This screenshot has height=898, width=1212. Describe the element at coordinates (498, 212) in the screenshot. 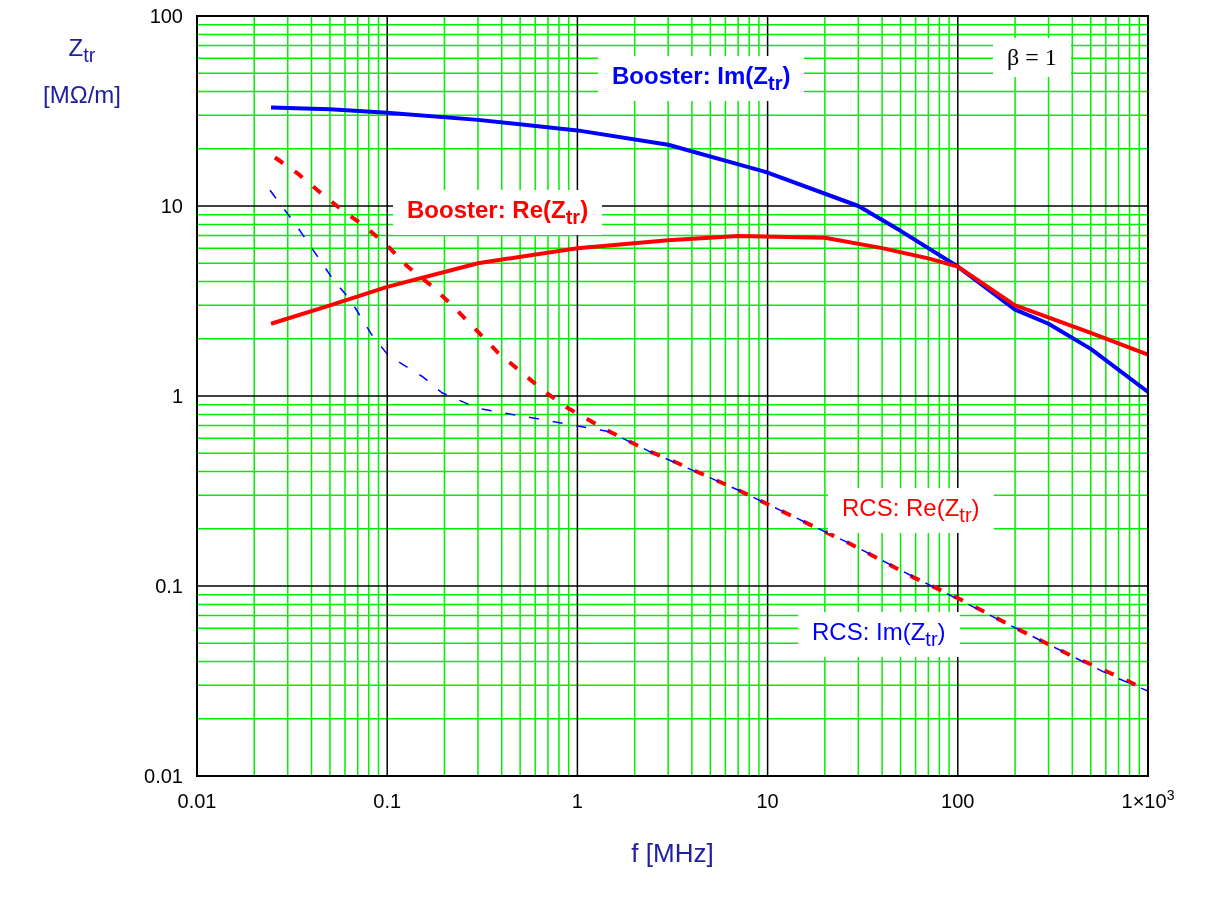

I see `series-label: Booster: Re(Z$_{tr}$)` at that location.